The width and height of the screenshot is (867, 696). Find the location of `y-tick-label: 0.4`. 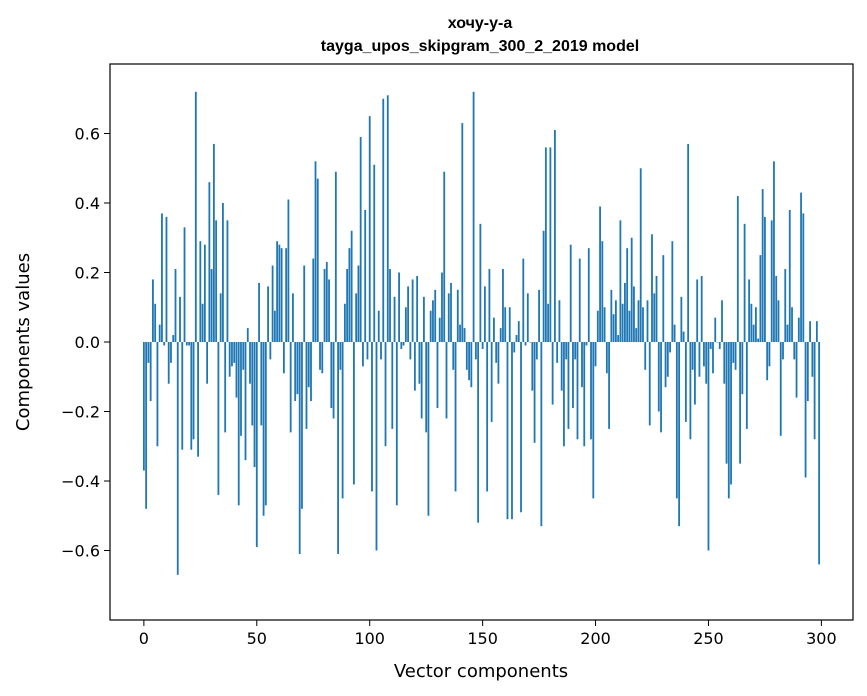

y-tick-label: 0.4 is located at coordinates (87, 203).